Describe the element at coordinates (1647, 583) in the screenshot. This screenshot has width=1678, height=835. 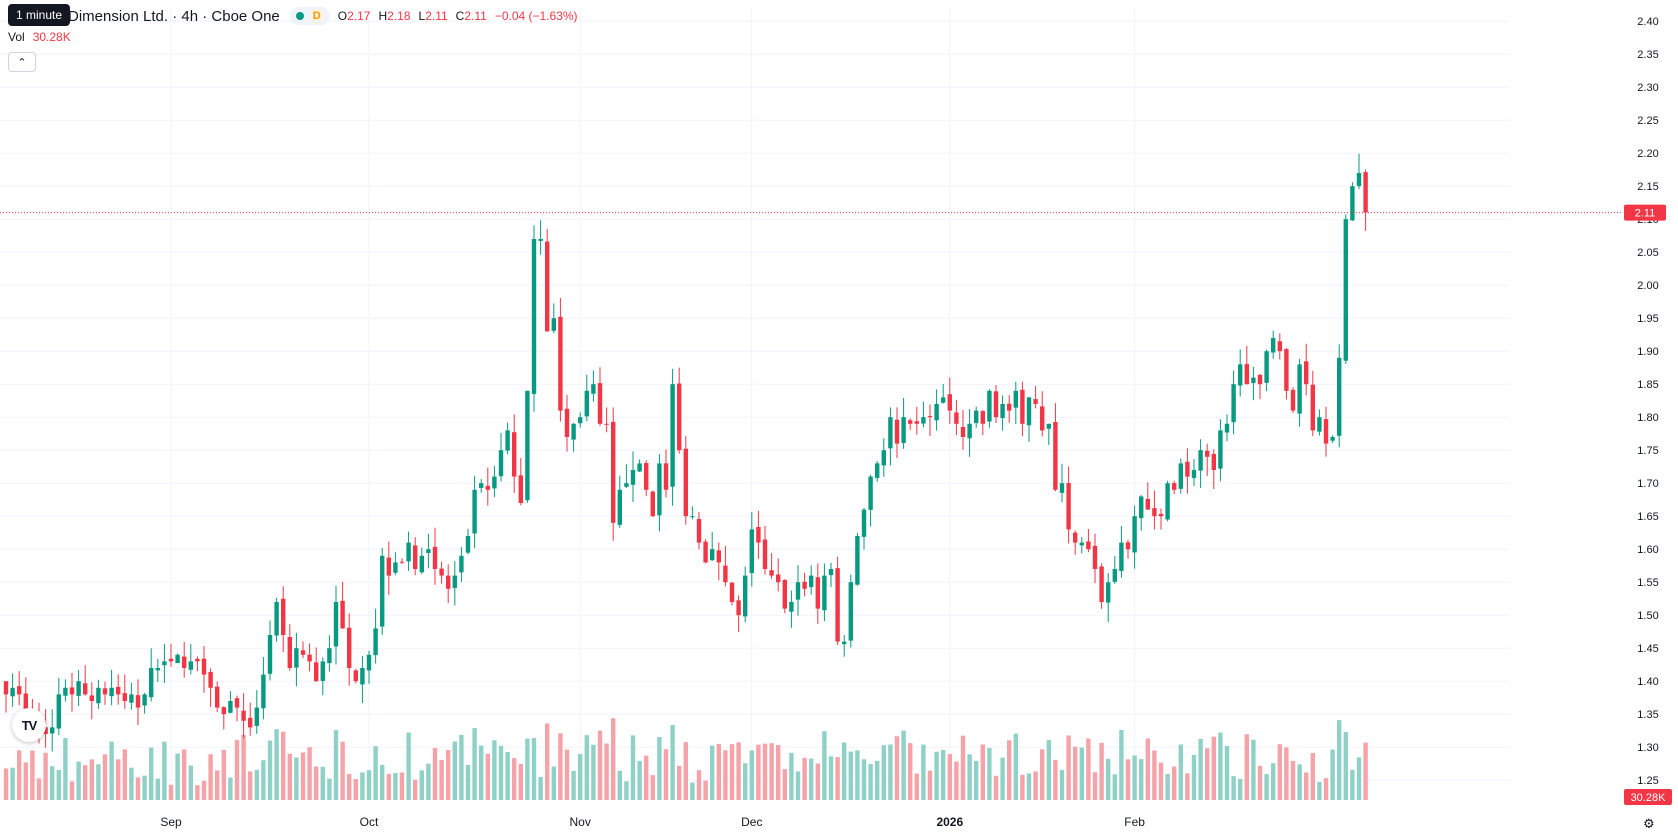
I see `y-tick-label: 1.55` at that location.